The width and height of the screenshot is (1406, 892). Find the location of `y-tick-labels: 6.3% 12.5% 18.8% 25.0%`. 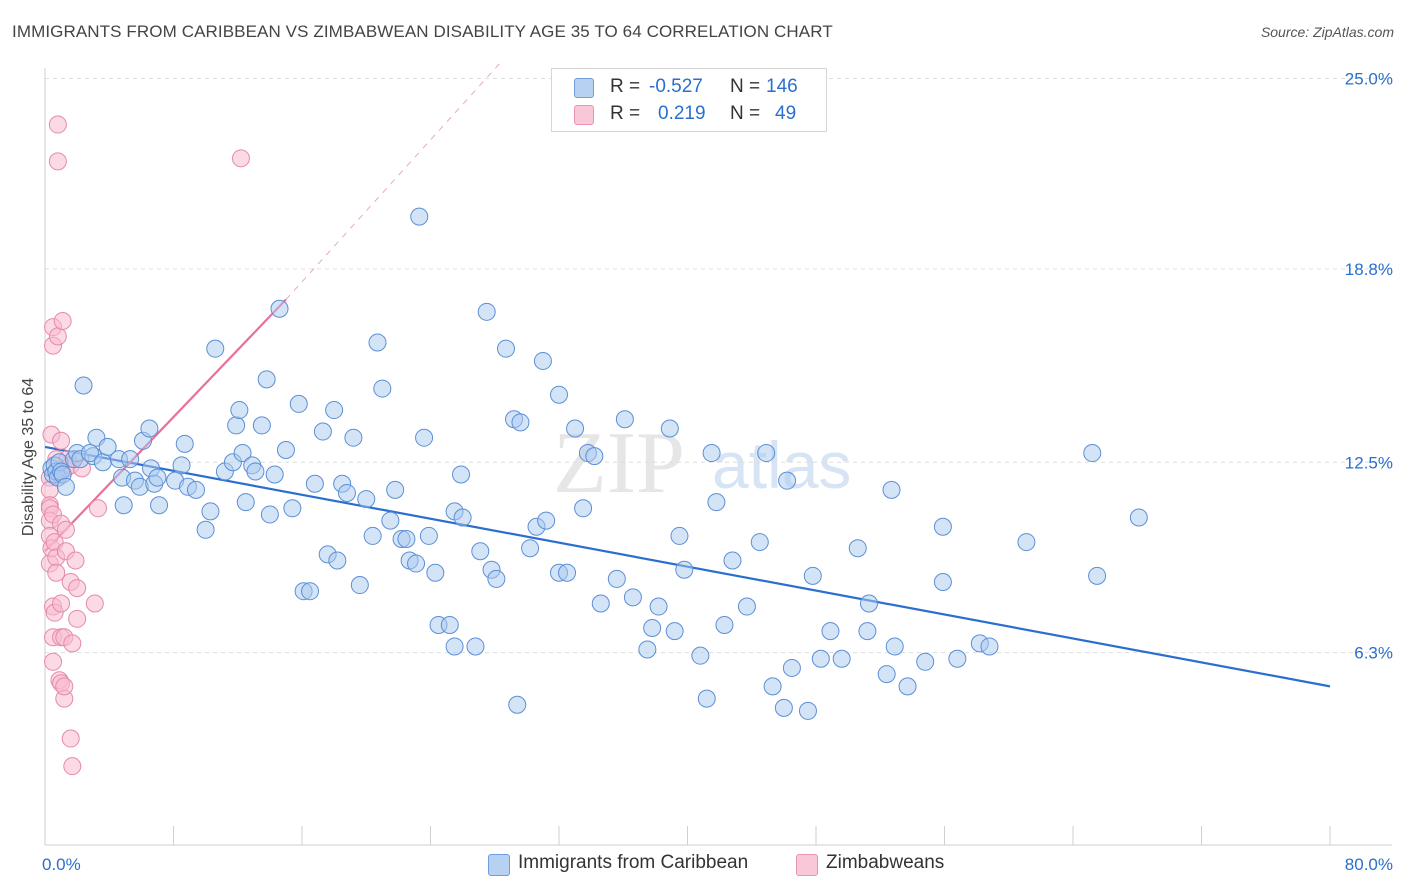

y-tick-labels: 6.3% 12.5% 18.8% 25.0% is located at coordinates (1369, 366).